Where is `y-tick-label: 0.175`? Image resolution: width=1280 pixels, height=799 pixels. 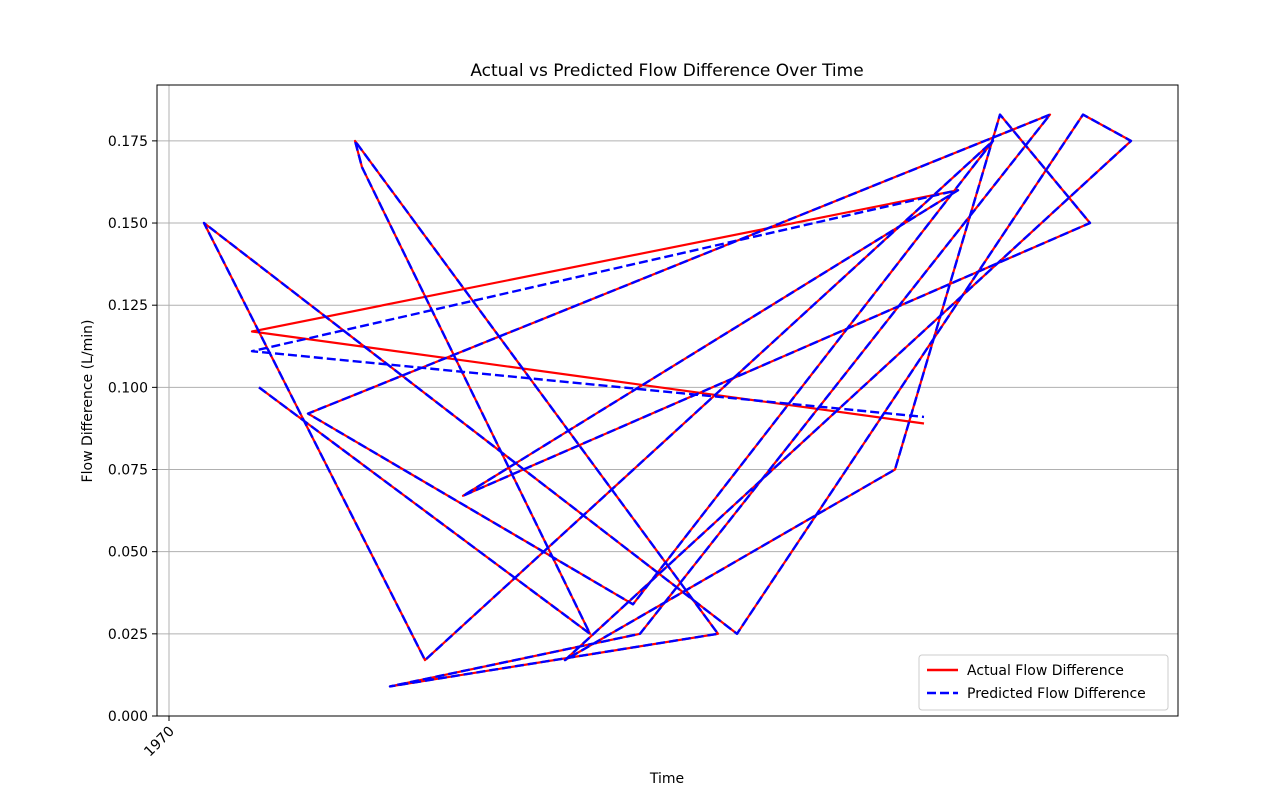
y-tick-label: 0.175 is located at coordinates (128, 142).